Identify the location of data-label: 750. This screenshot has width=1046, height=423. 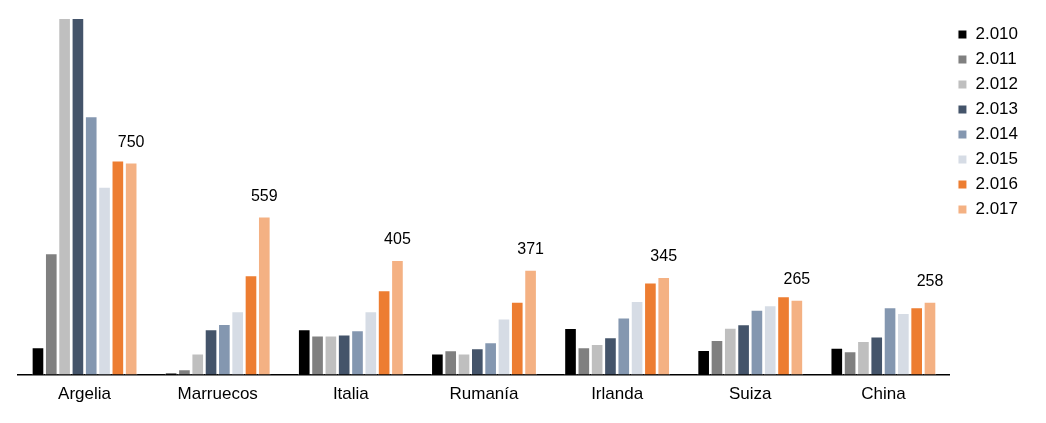
(131, 141).